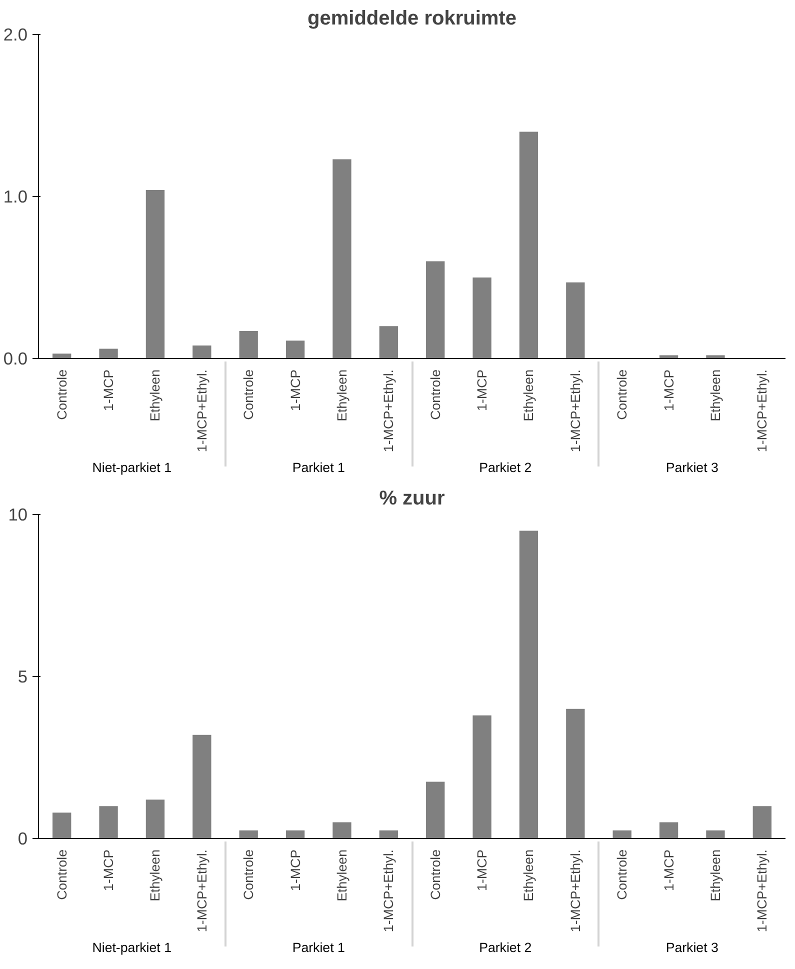 This screenshot has height=969, width=795. Describe the element at coordinates (23, 676) in the screenshot. I see `y-tick-label: 5` at that location.